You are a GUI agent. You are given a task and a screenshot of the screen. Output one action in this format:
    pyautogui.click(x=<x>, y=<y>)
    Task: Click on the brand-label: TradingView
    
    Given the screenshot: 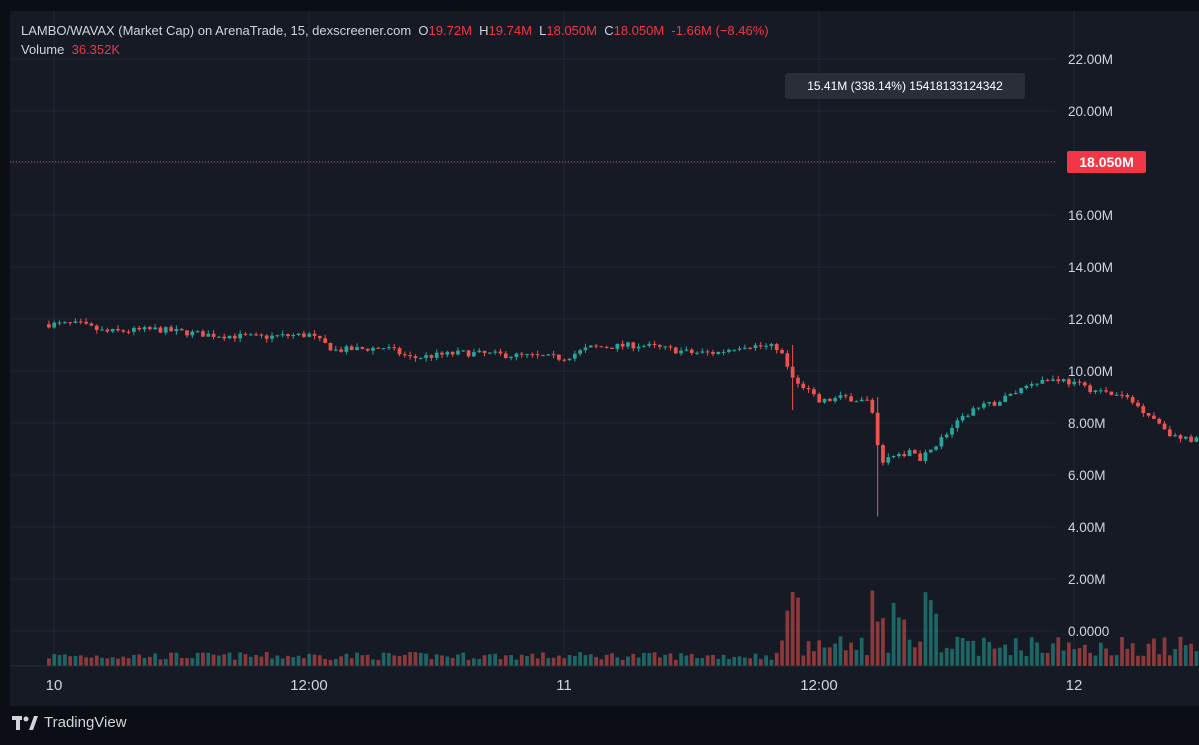 What is the action you would take?
    pyautogui.click(x=85, y=722)
    